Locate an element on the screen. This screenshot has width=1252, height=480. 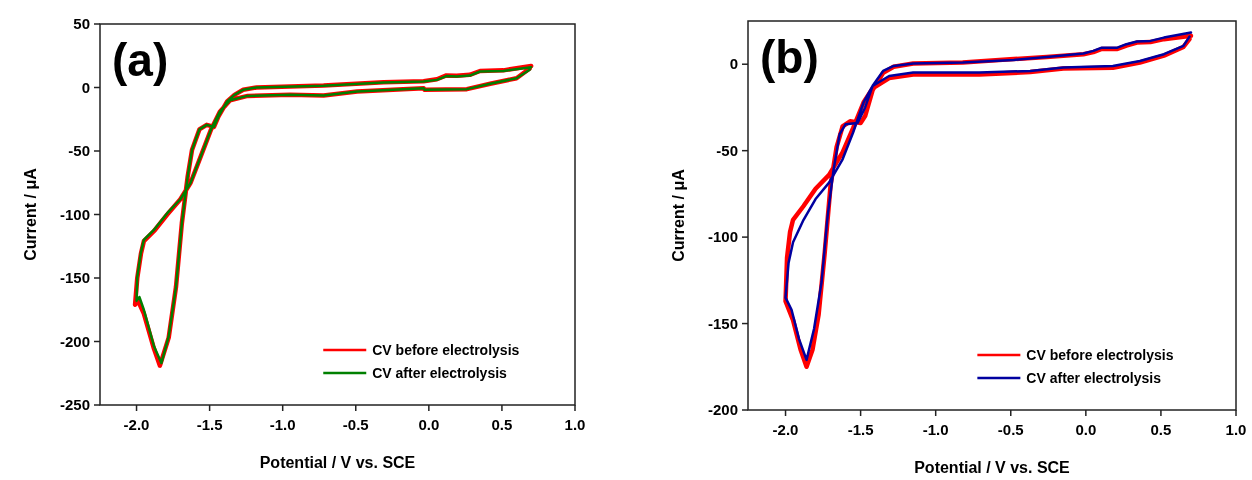
y-tick-label: 50 is located at coordinates (81, 23).